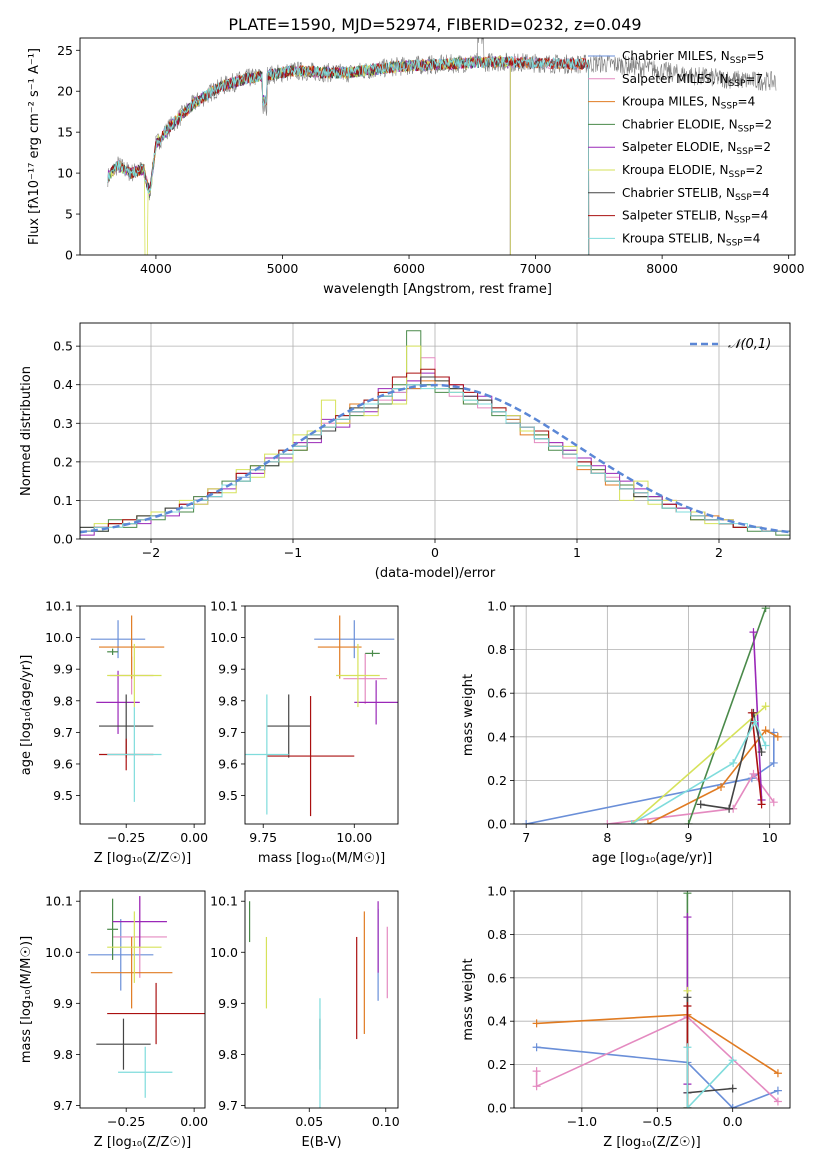 This screenshot has width=819, height=1170. What do you see at coordinates (692, 171) in the screenshot?
I see `legend-label: Kroupa ELODIE, NSSP=2` at bounding box center [692, 171].